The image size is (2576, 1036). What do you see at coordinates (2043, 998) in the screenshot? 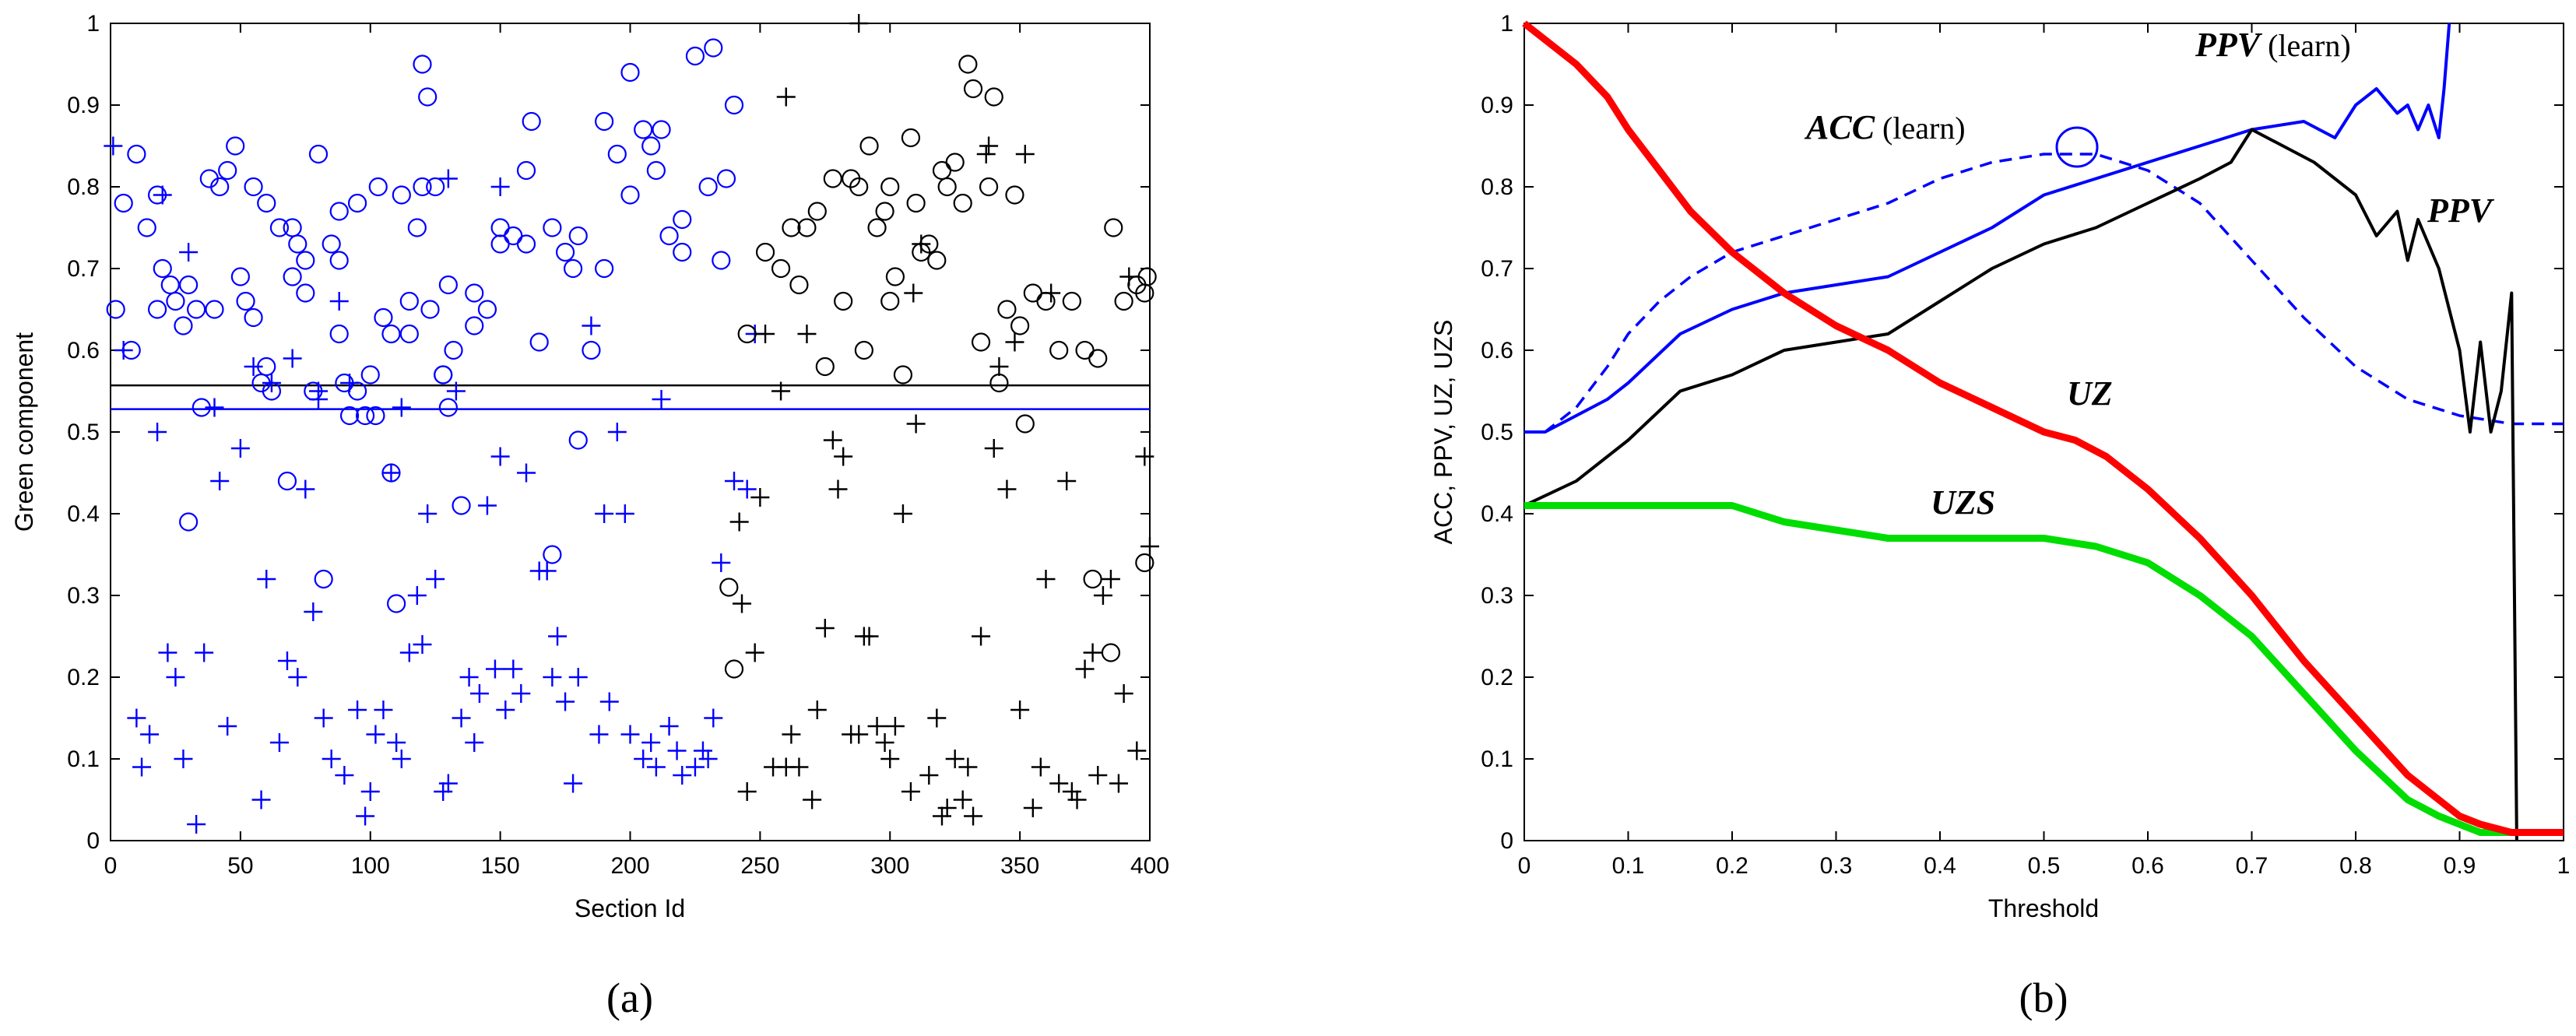
I see `panel-label-b: (b)` at bounding box center [2043, 998].